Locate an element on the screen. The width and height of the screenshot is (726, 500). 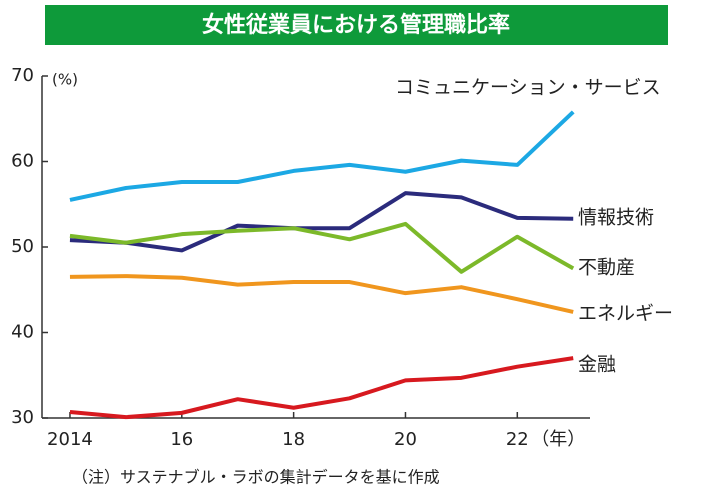
series-label: 不動産 is located at coordinates (606, 268).